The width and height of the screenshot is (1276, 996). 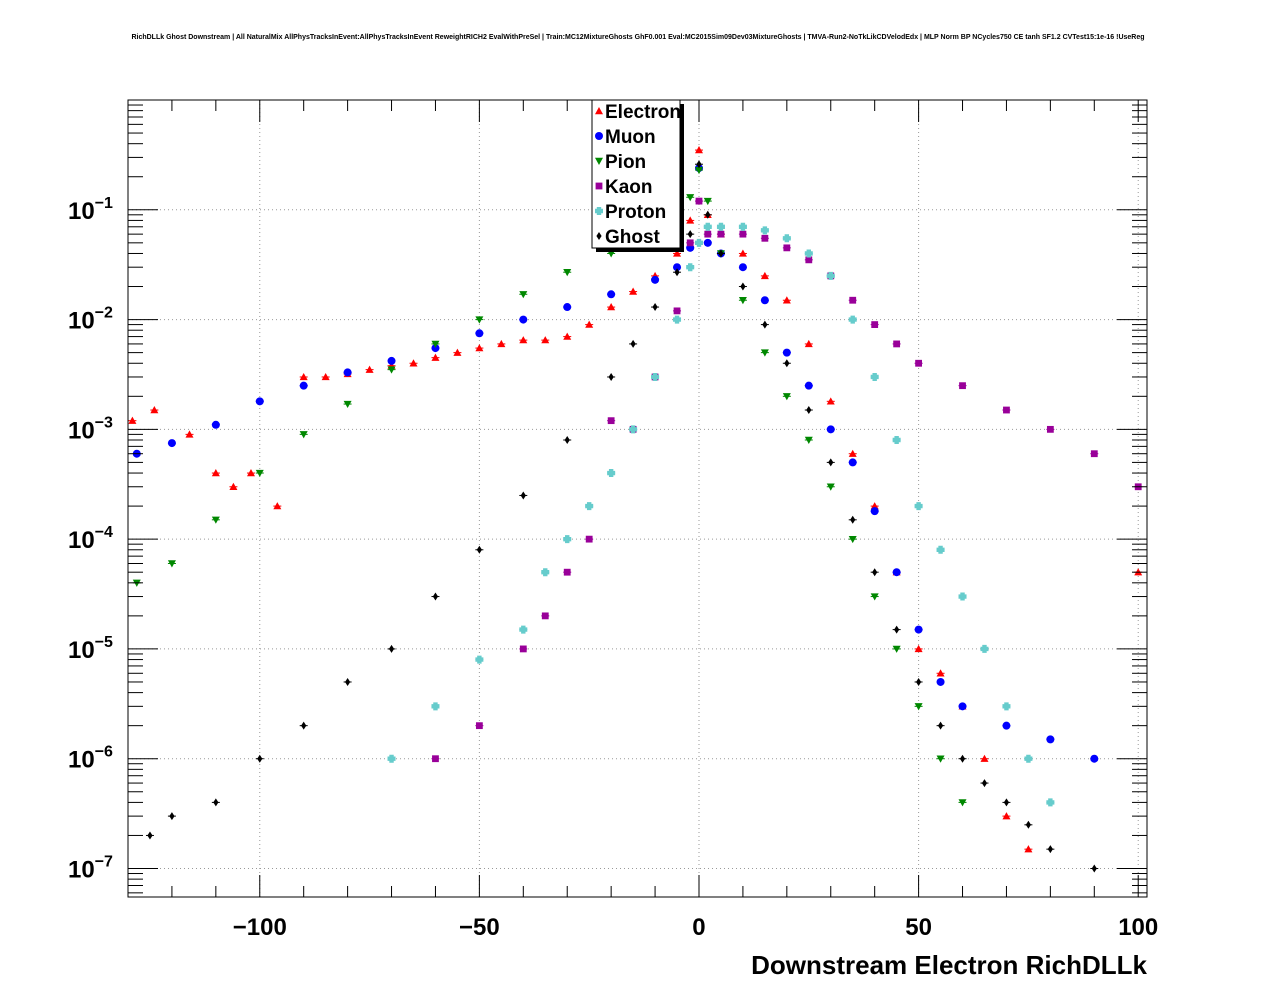 What do you see at coordinates (599, 136) in the screenshot?
I see `legend-marker-muon` at bounding box center [599, 136].